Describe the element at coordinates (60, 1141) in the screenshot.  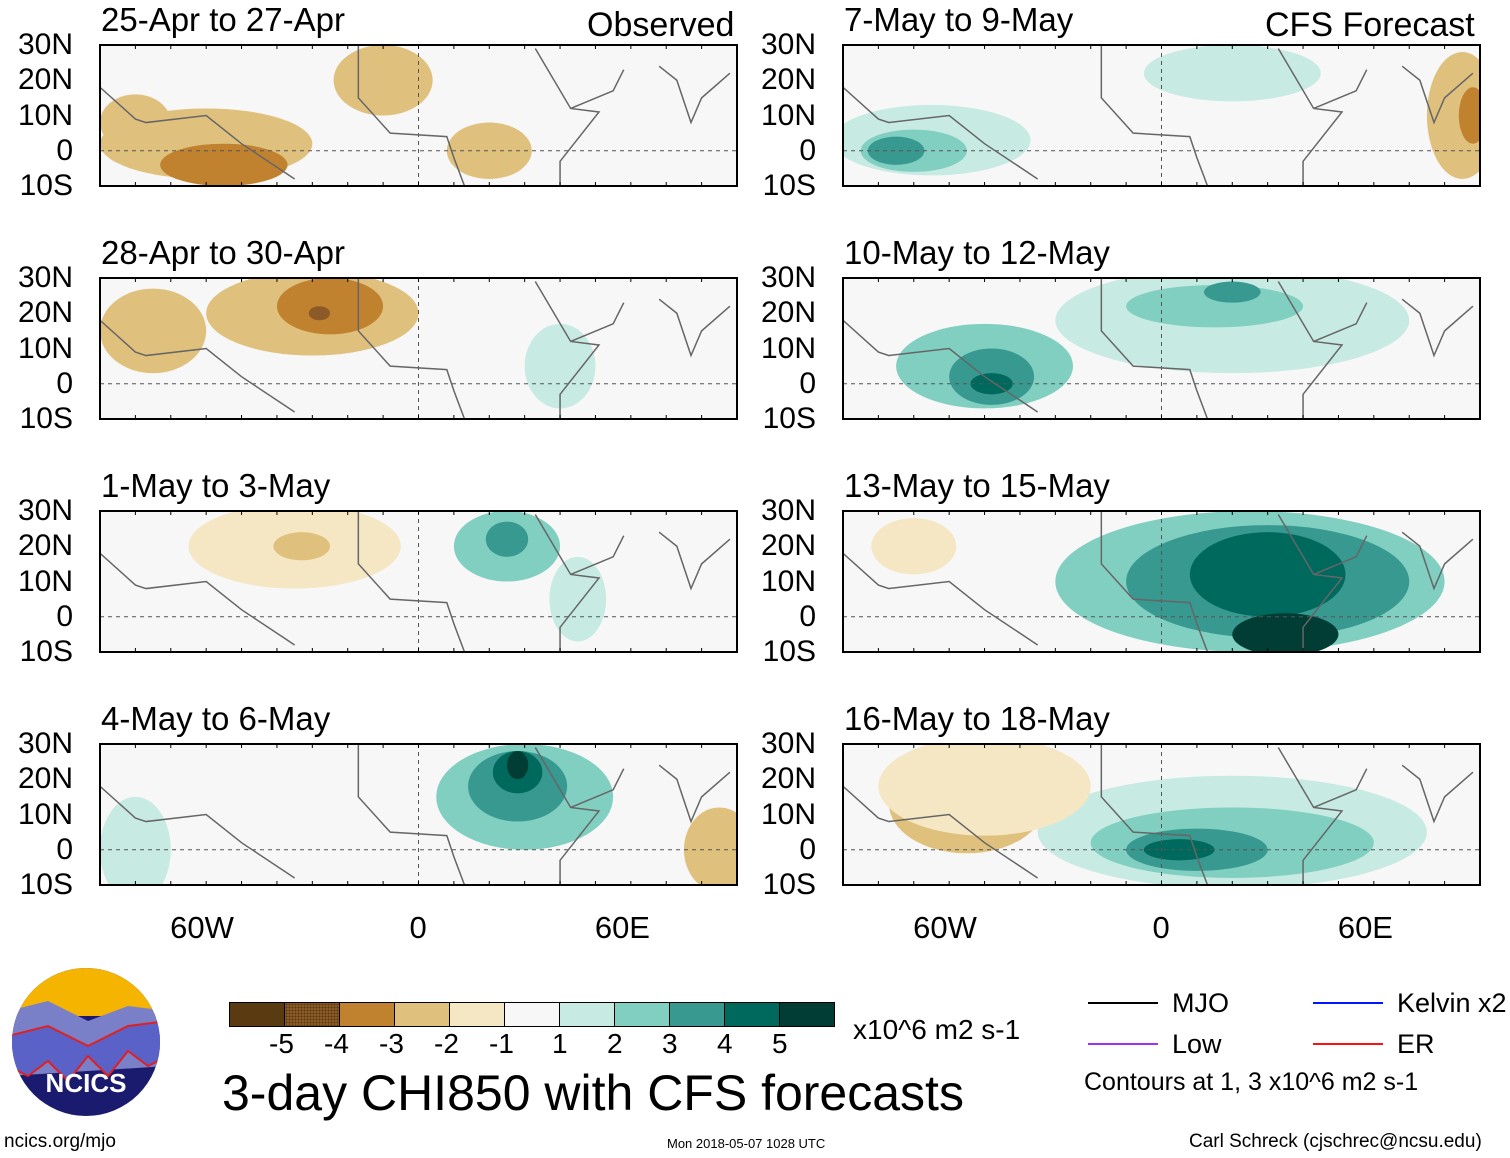
I see `footer-url: ncics.org/mjo` at that location.